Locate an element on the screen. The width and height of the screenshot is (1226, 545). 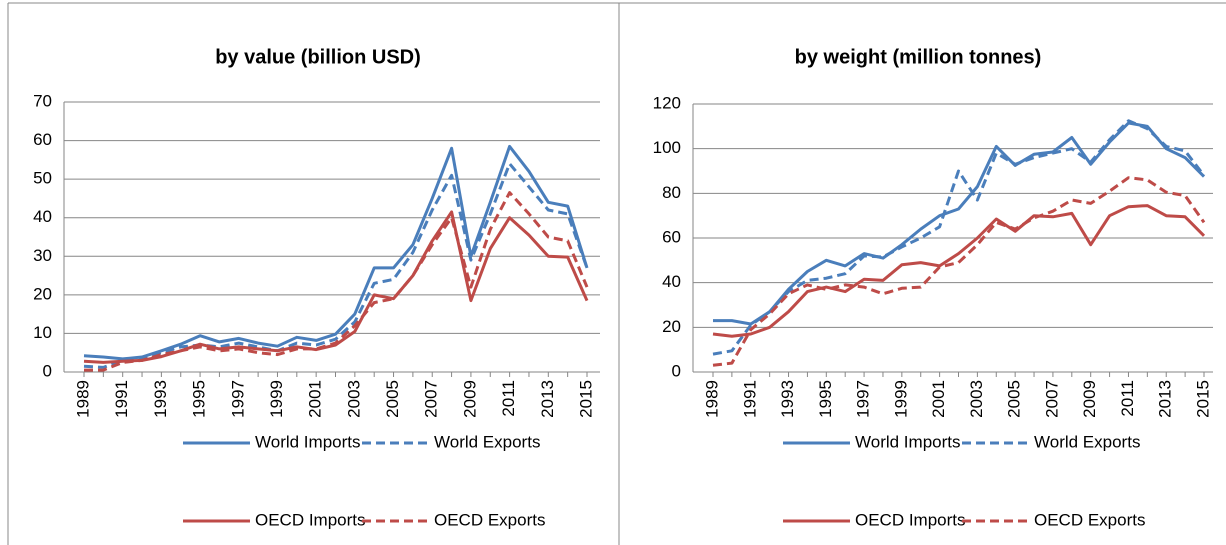
chart-title: by weight (million tonnes) is located at coordinates (918, 57).